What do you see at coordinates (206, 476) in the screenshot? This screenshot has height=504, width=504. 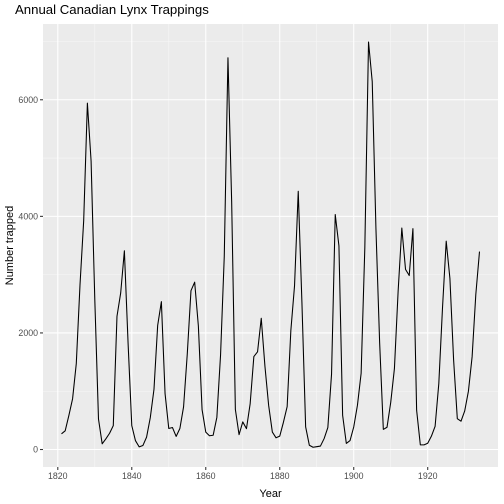 I see `x-tick-label: 1860` at bounding box center [206, 476].